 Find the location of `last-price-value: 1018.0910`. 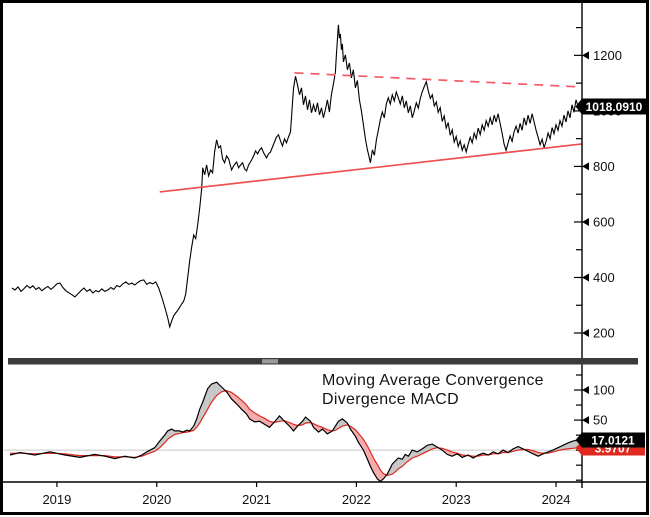

last-price-value: 1018.0910 is located at coordinates (614, 107).